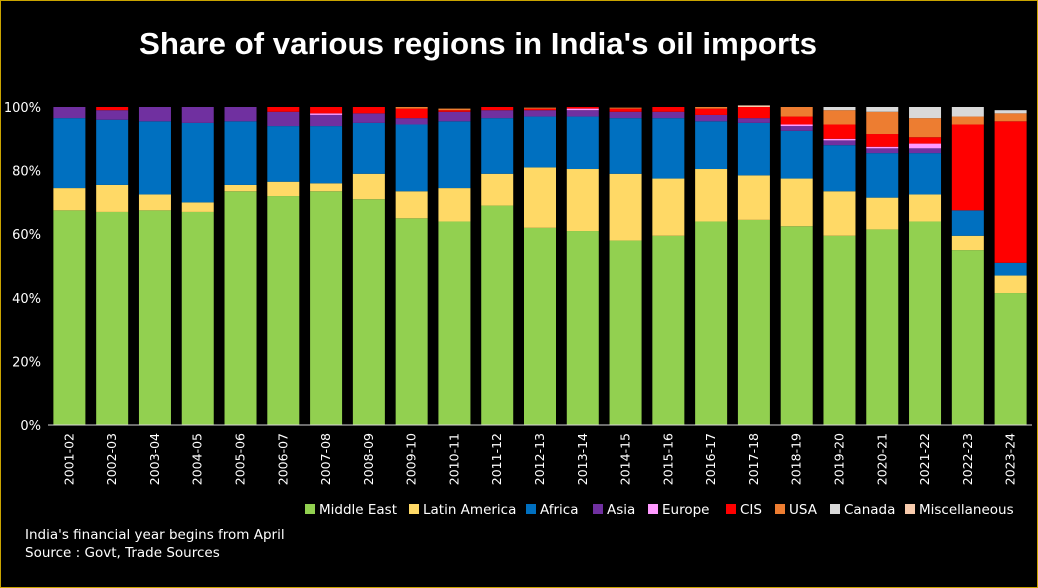  I want to click on bar-2013-14-africa, so click(582, 143).